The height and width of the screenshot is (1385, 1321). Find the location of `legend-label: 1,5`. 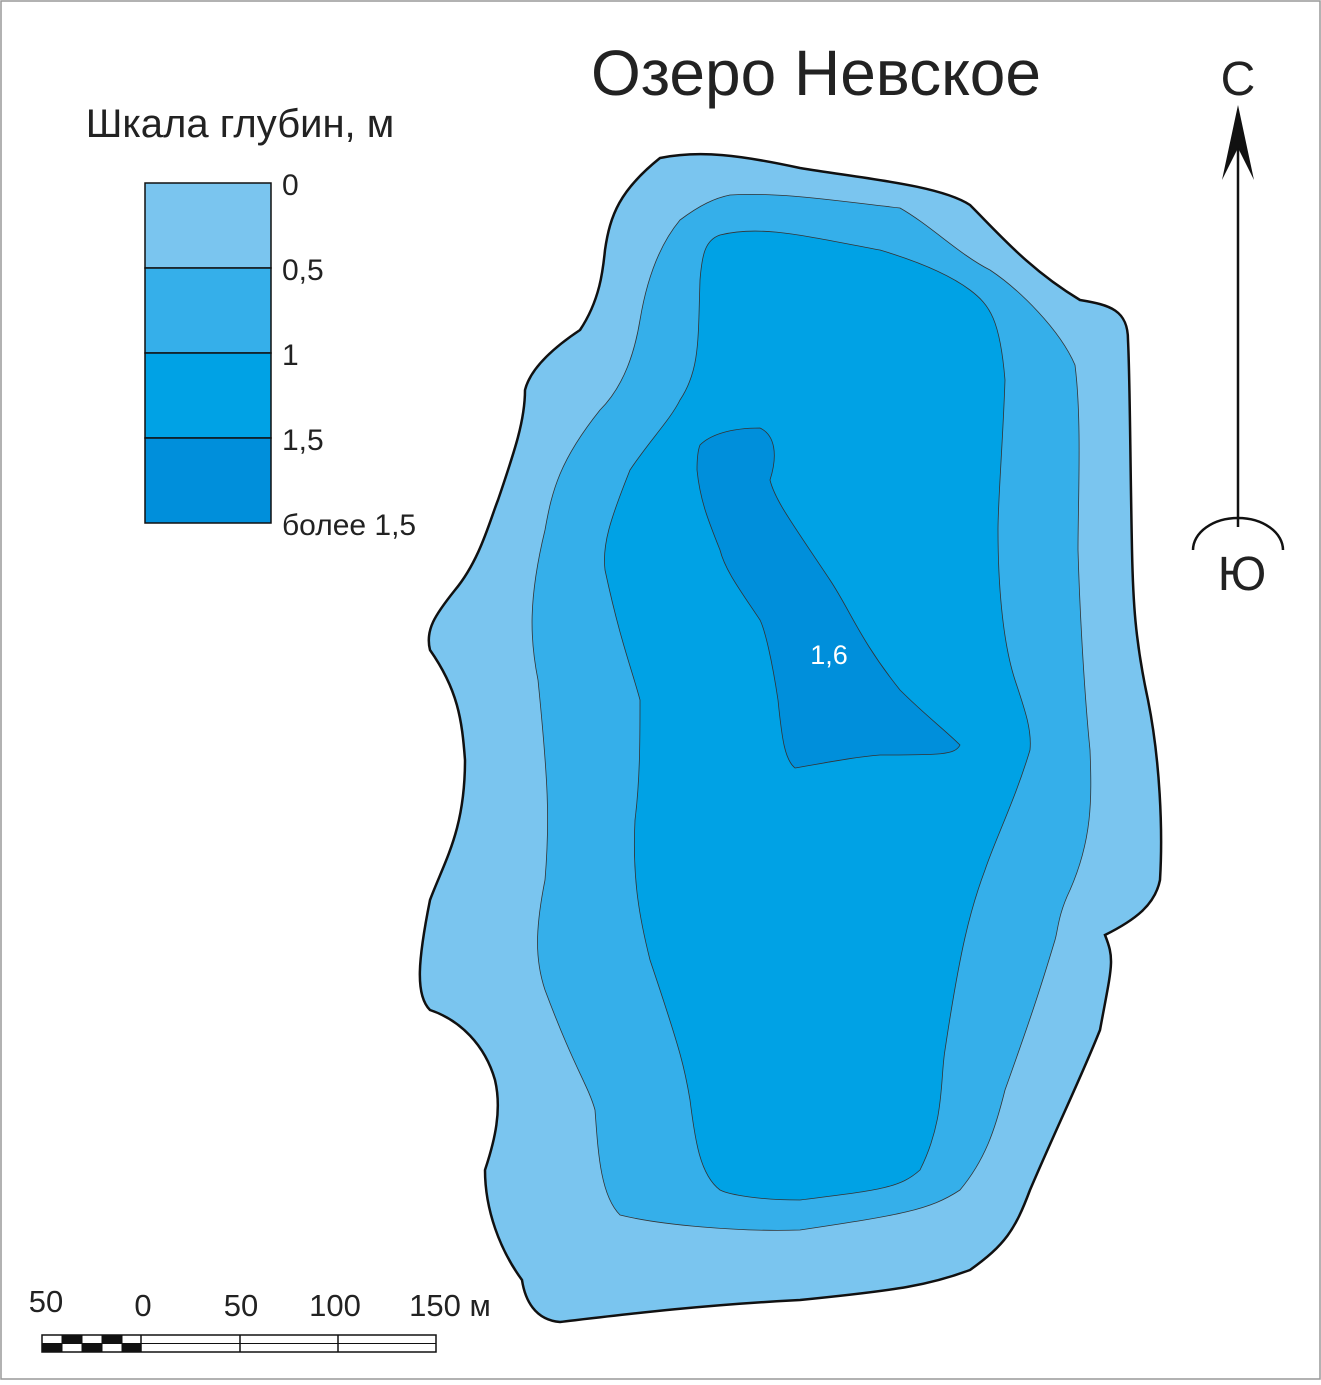

legend-label: 1,5 is located at coordinates (303, 440).